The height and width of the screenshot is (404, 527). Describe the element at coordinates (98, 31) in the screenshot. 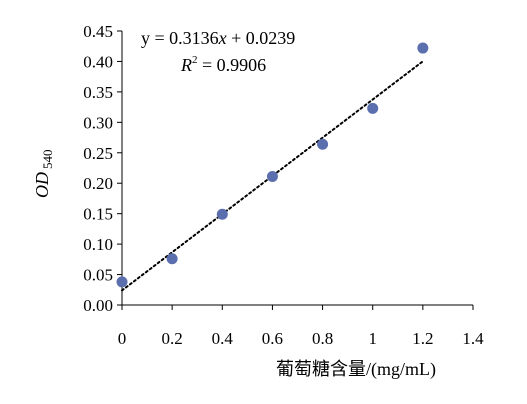

I see `y-tick-label: 0.45` at that location.